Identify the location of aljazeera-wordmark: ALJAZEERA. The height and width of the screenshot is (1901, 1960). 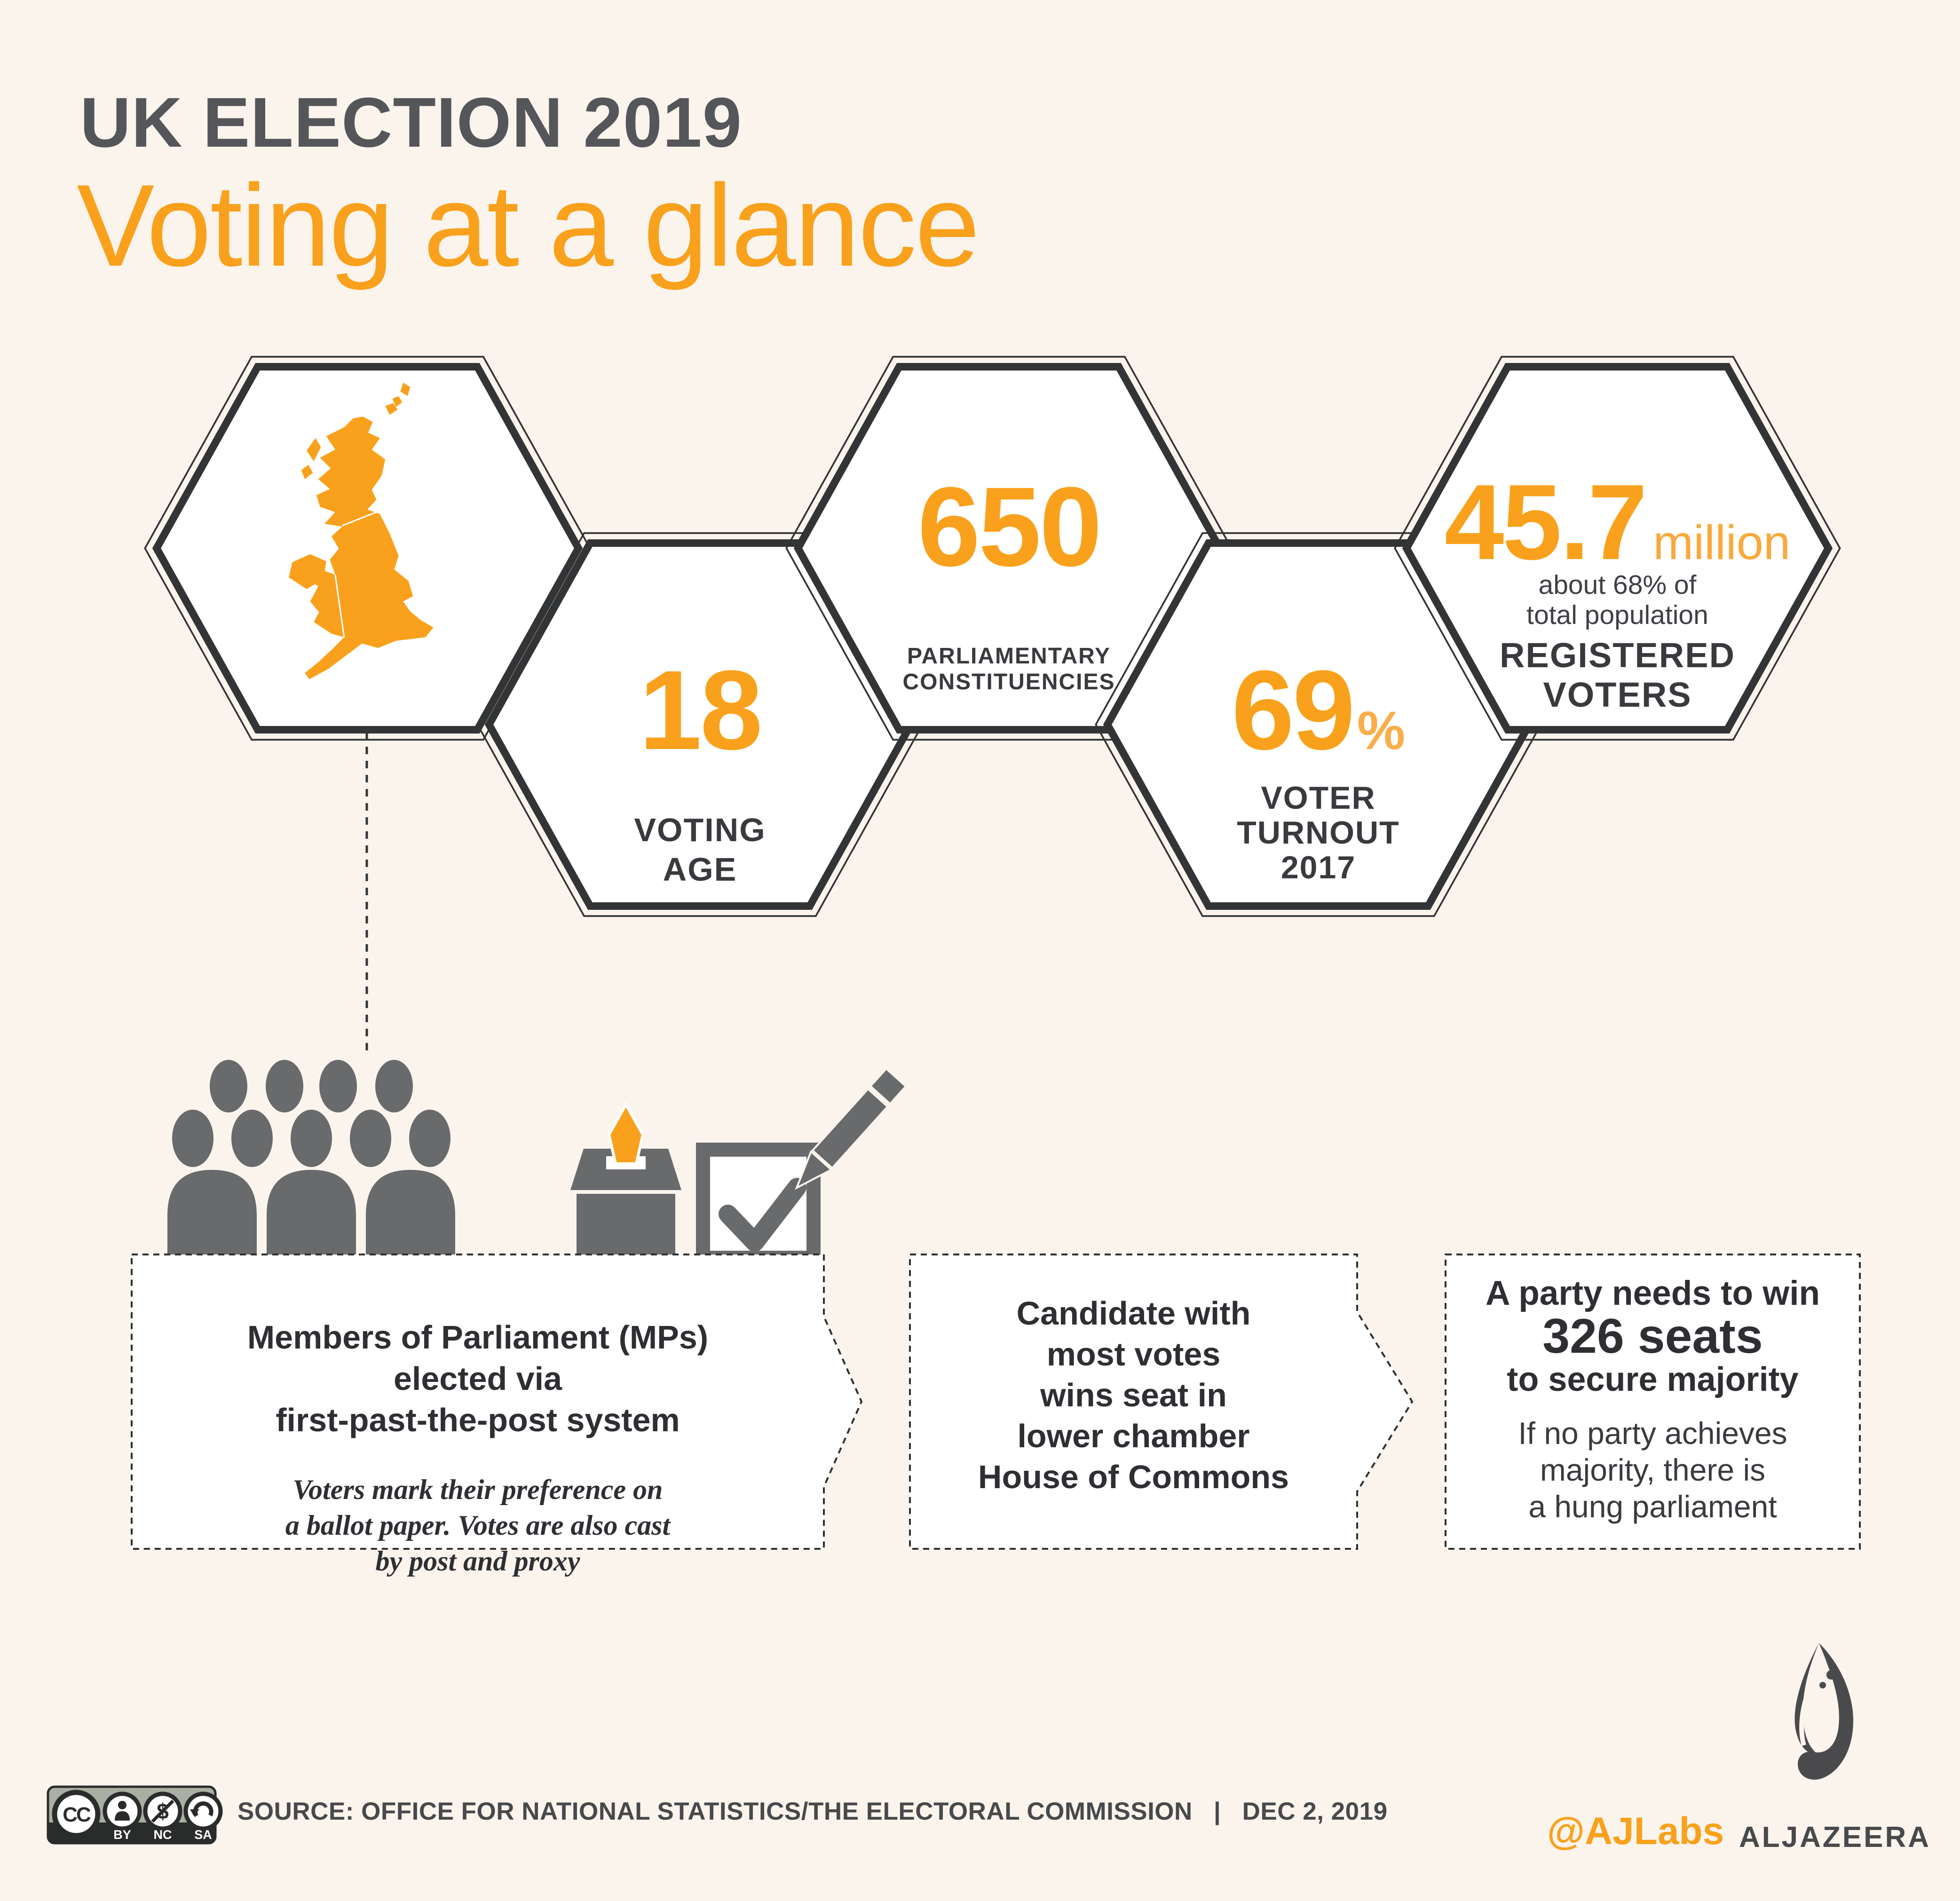
(1835, 1837).